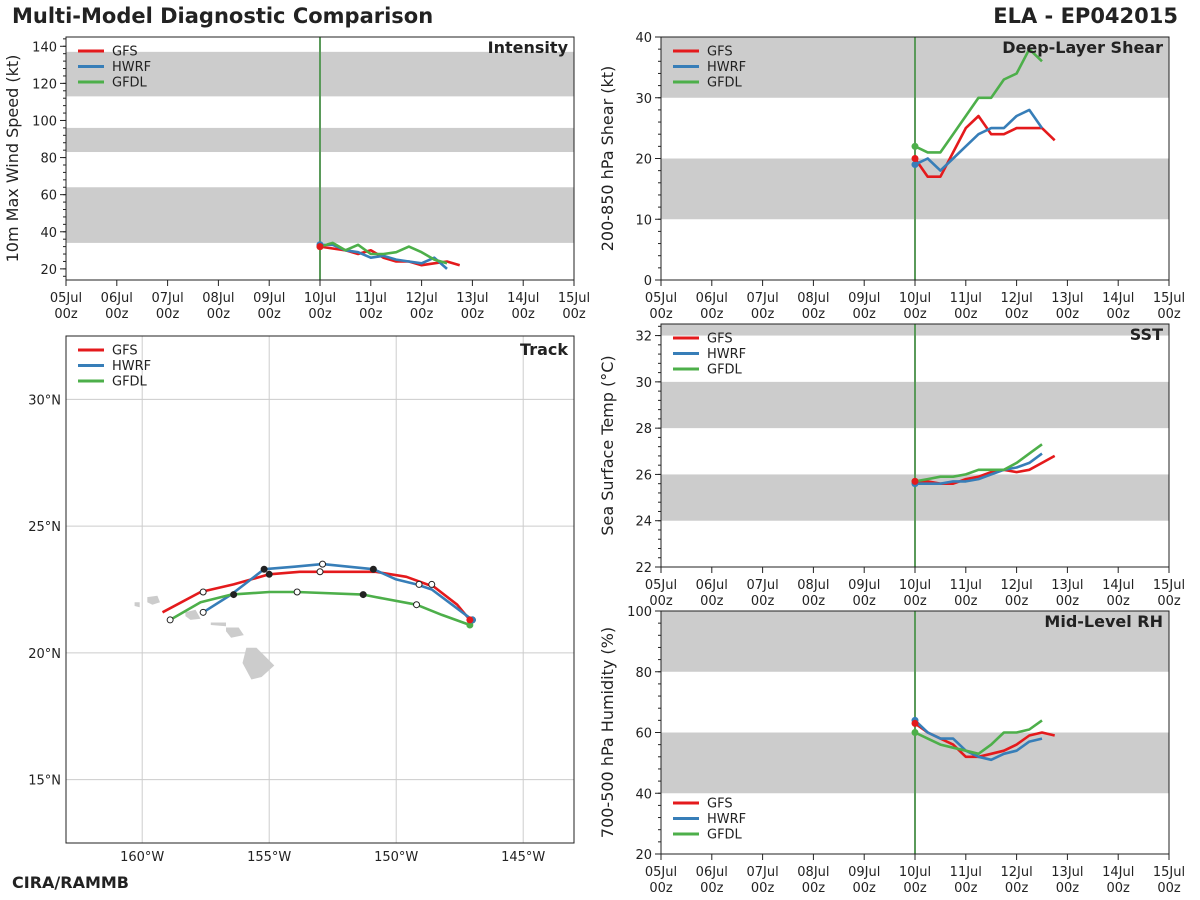  I want to click on island-molokai, so click(218, 624).